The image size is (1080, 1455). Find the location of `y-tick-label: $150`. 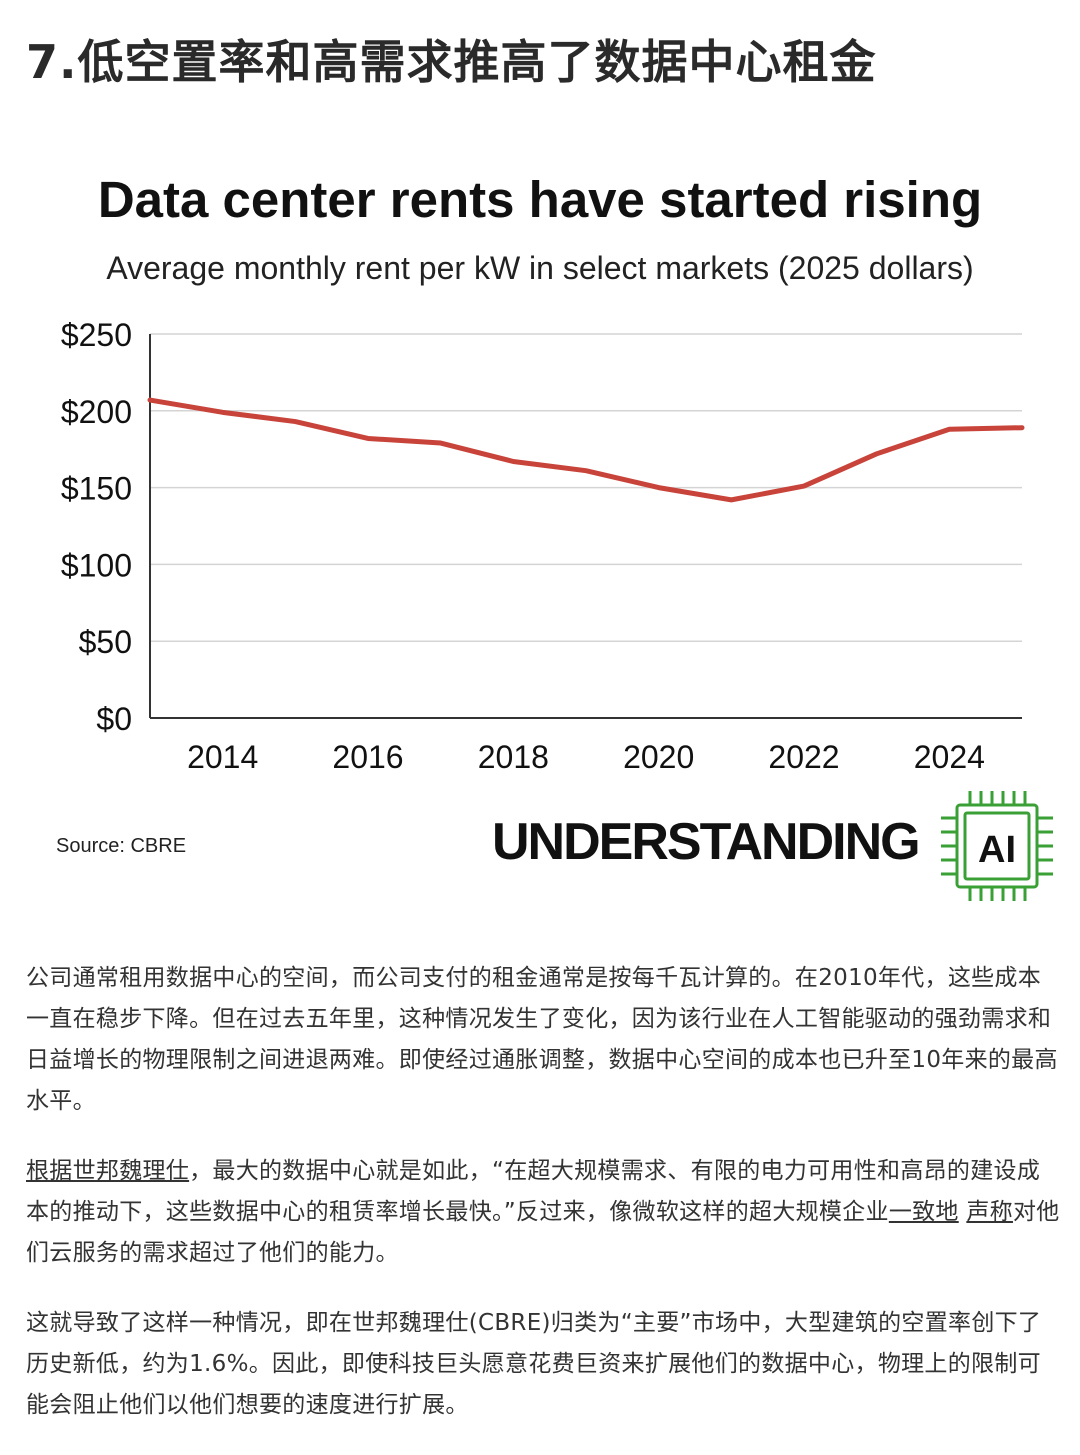

y-tick-label: $150 is located at coordinates (96, 489).